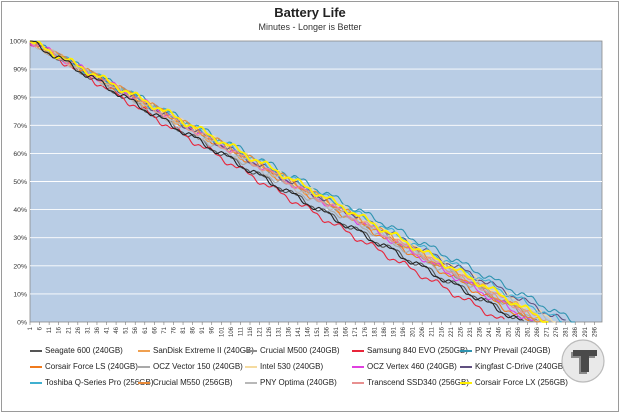 The image size is (620, 413). I want to click on tweaktown-logo-icon, so click(583, 361).